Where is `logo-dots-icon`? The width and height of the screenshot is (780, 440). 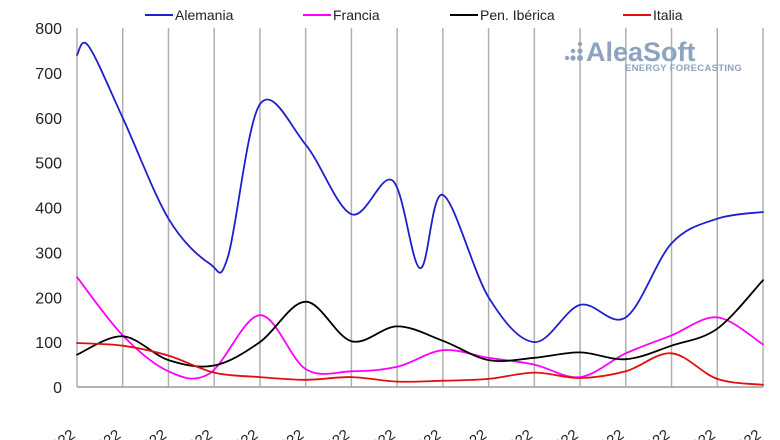
logo-dots-icon is located at coordinates (573, 51).